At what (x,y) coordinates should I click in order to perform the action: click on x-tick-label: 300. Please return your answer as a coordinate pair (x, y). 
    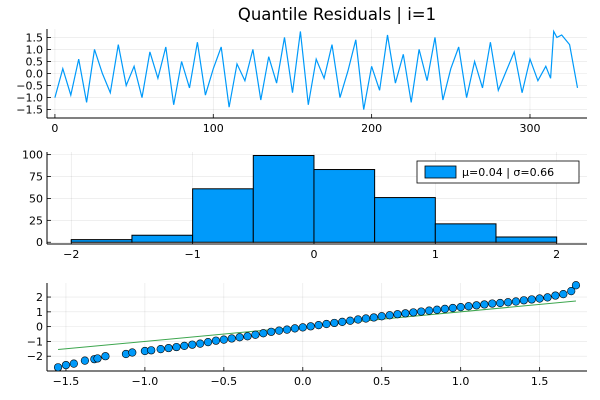
    Looking at the image, I should click on (529, 128).